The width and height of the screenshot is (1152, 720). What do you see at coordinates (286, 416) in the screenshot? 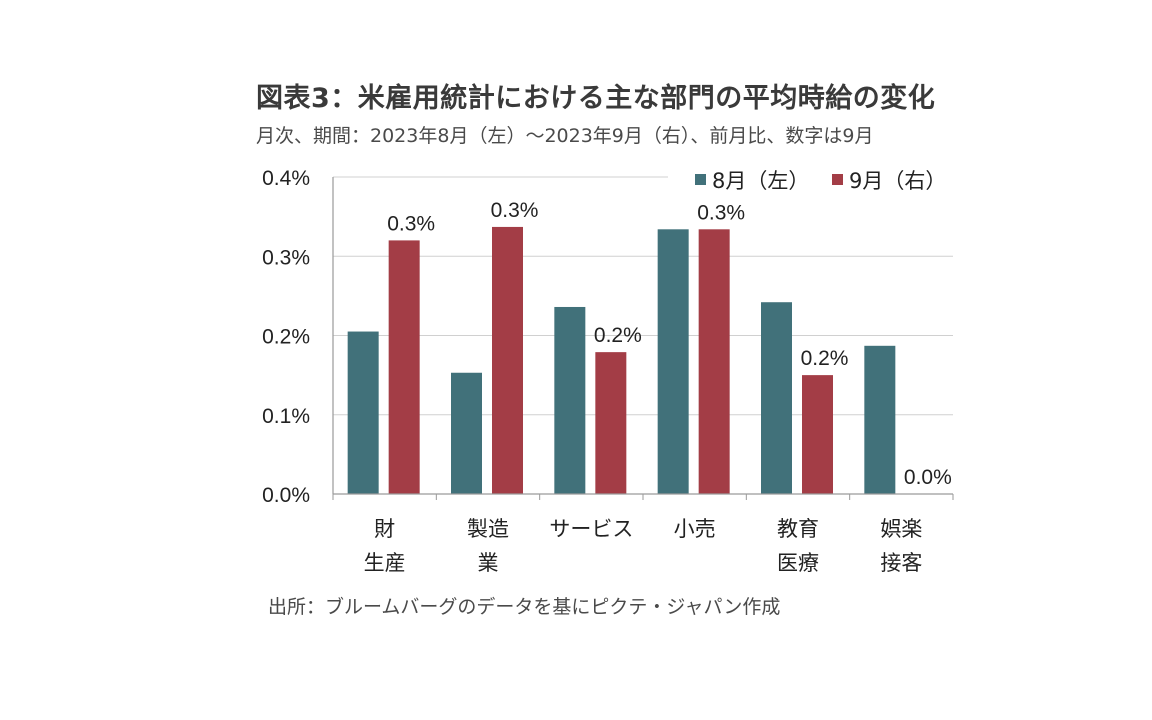
I see `y-tick-label: 0.1%` at bounding box center [286, 416].